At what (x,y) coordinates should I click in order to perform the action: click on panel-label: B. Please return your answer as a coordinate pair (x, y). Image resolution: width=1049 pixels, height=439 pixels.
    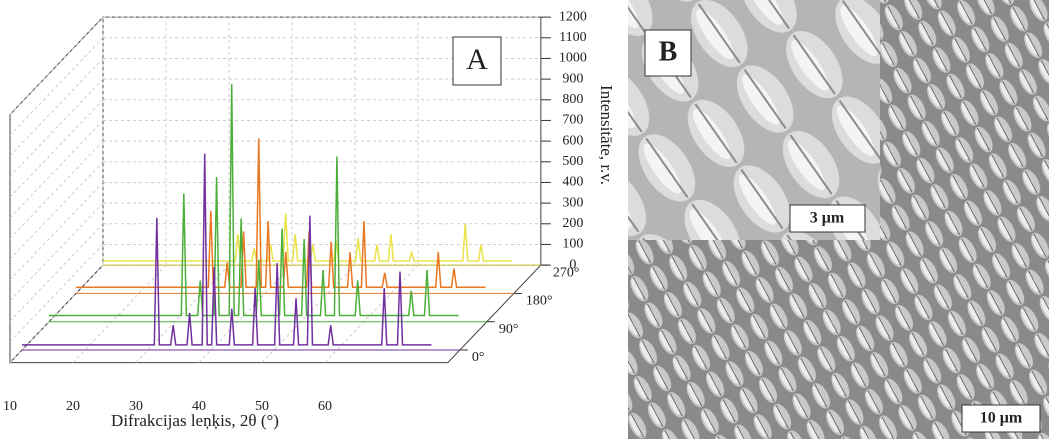
    Looking at the image, I should click on (668, 51).